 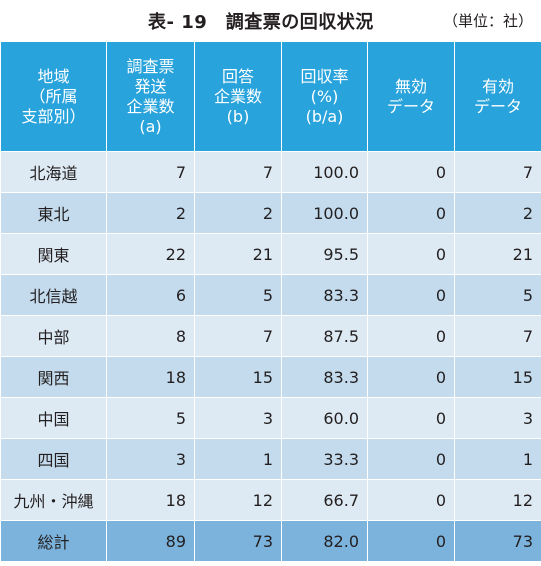 I want to click on header-invalid: 無効 データ, so click(x=411, y=96).